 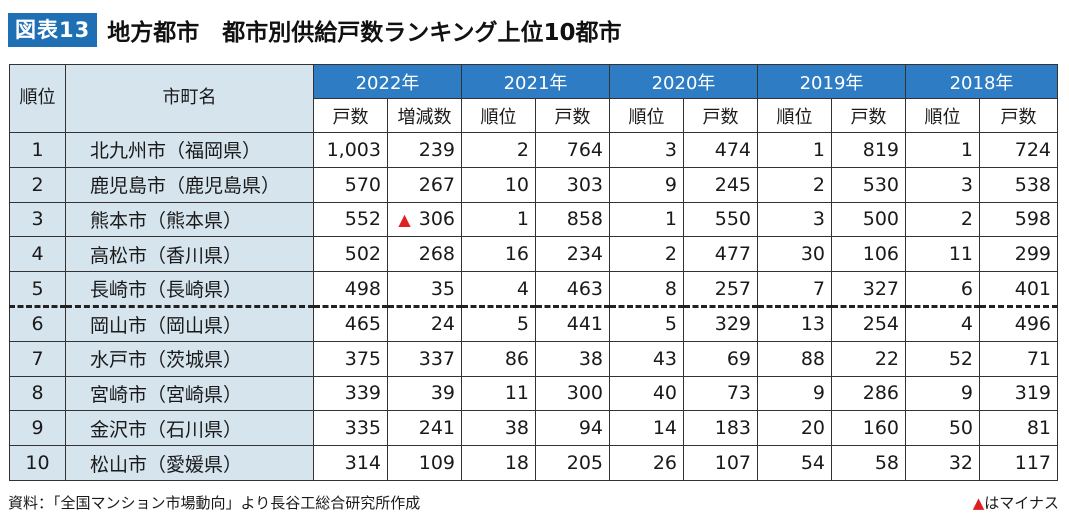 I want to click on value-cell: 299, so click(x=1018, y=254).